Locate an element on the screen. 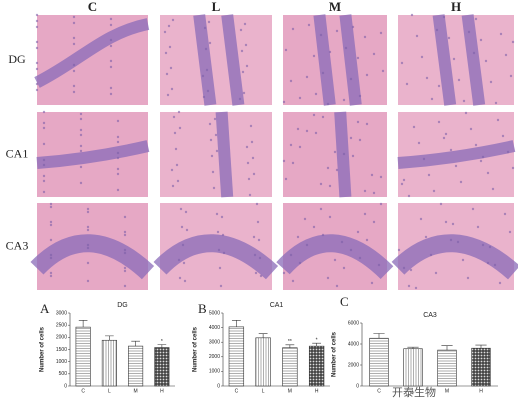 This screenshot has width=518, height=416. y-tick-label: 5000 is located at coordinates (214, 313).